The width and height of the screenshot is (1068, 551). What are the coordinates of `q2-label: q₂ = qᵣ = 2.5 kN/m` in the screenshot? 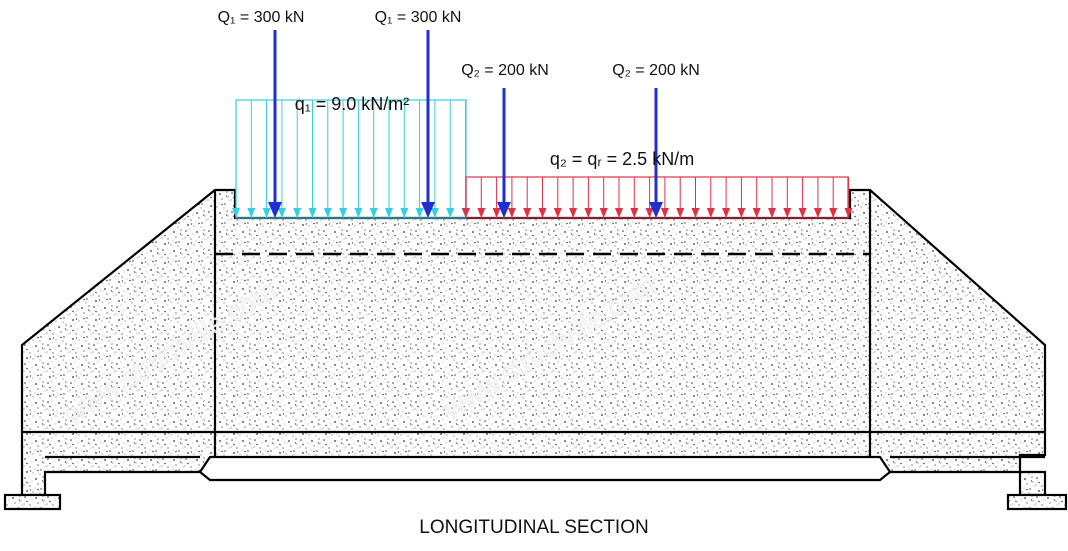 It's located at (622, 159).